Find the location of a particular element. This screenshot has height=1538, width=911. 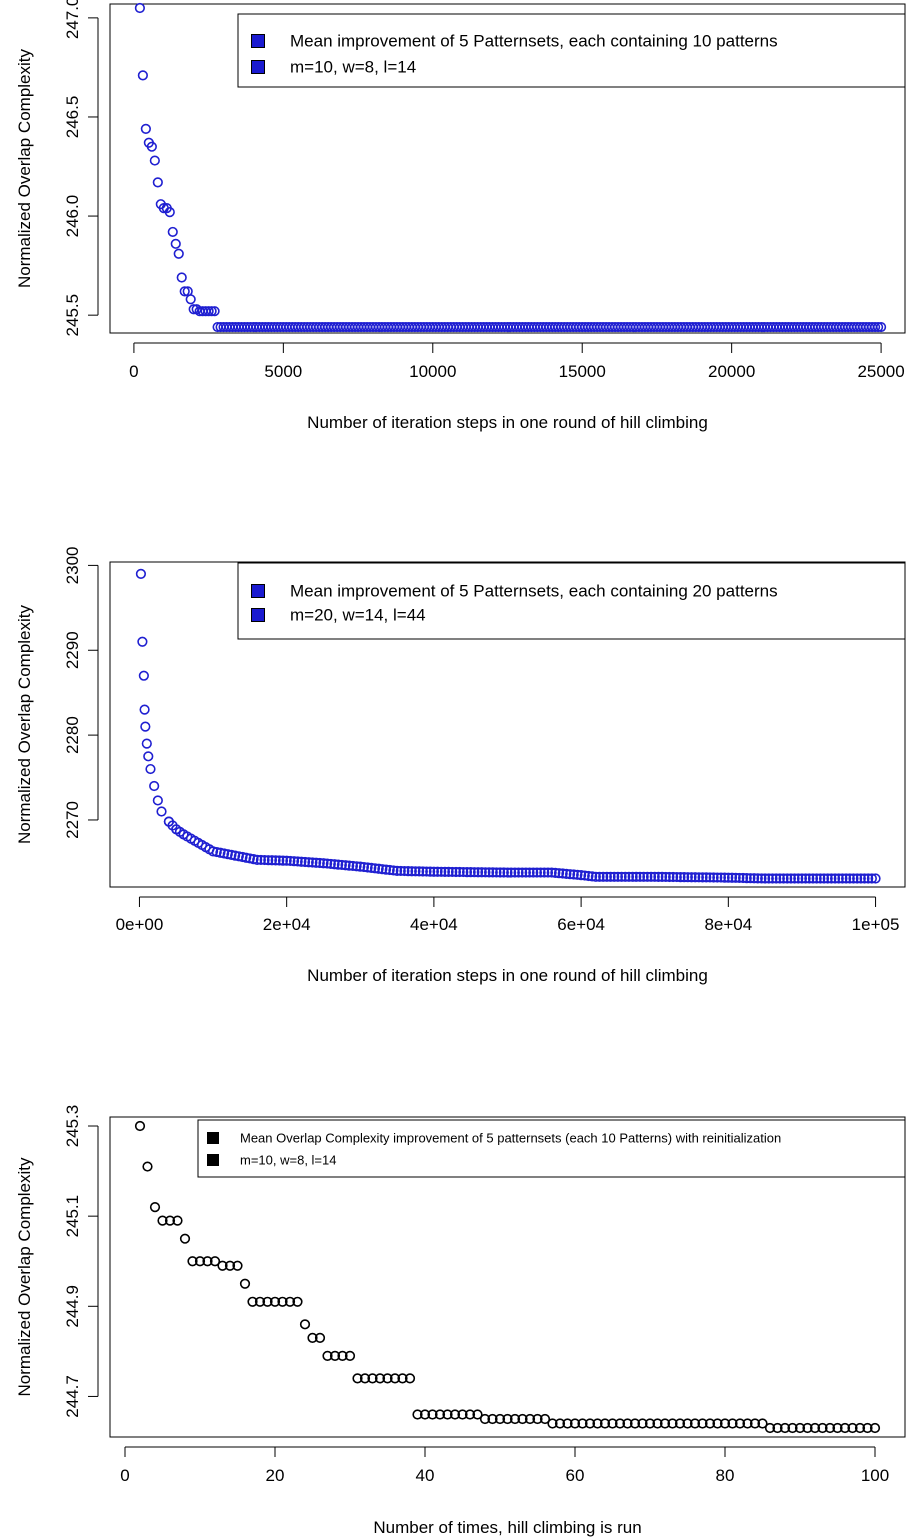

y-axis: 2270 2280 2290 2300 is located at coordinates (81, 692).